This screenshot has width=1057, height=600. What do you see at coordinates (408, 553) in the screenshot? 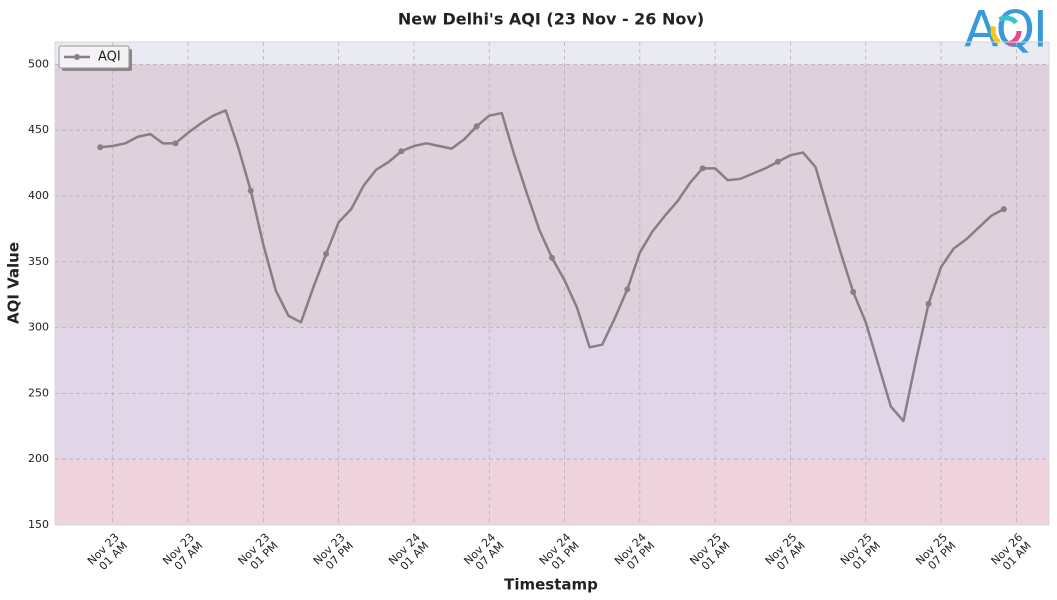
I see `x-tick-label: Nov 2401 AM` at bounding box center [408, 553].